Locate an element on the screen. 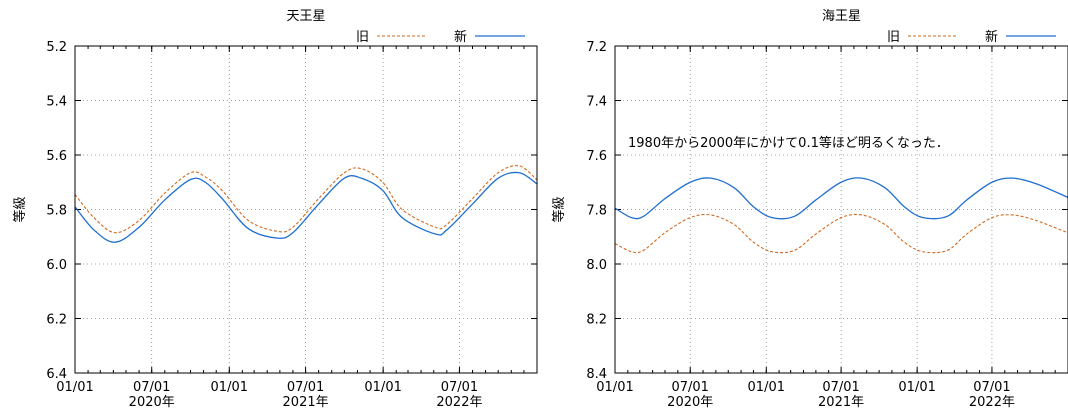 The image size is (1068, 416). y-tick-label: 5.2 is located at coordinates (56, 47).